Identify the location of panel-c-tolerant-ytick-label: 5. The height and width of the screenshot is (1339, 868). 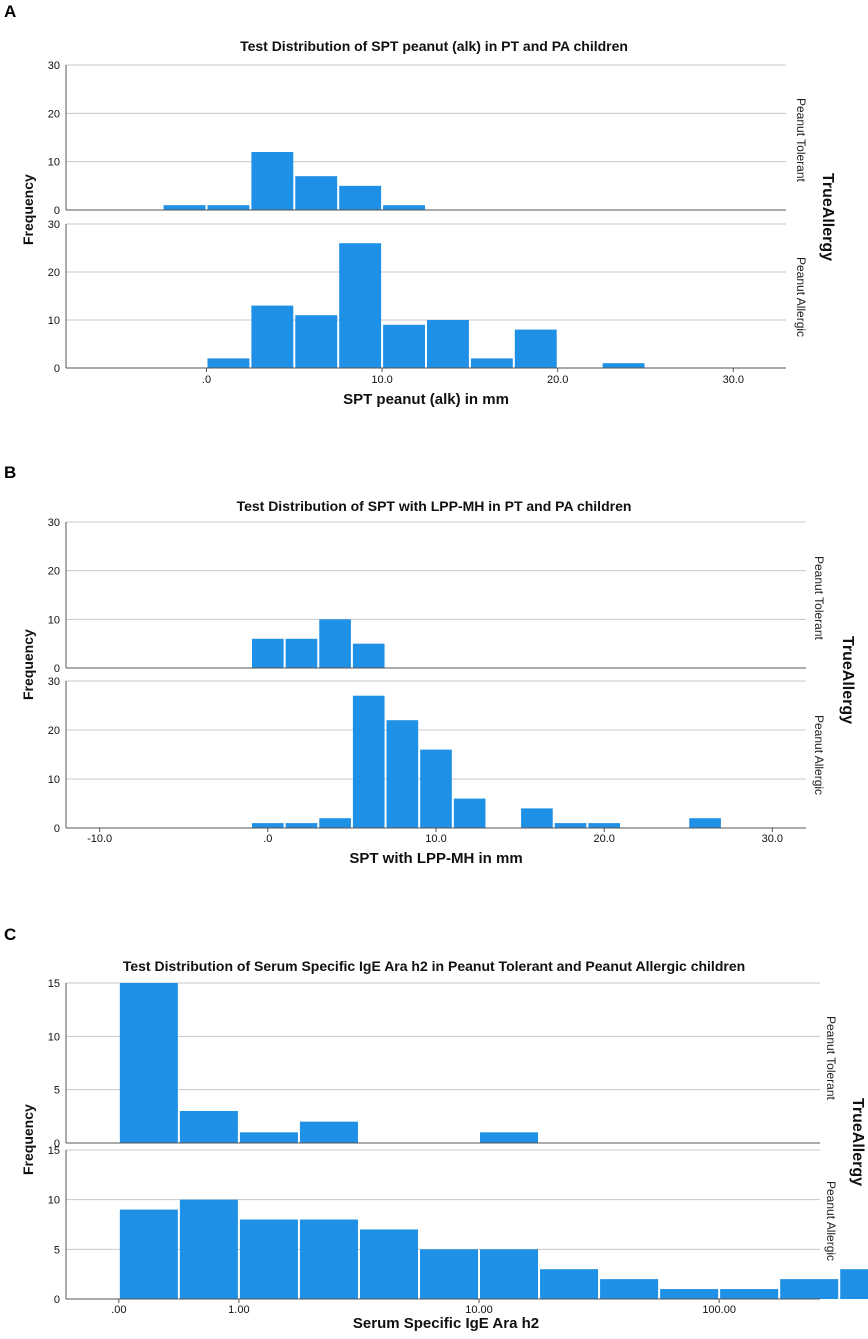
(57, 1091).